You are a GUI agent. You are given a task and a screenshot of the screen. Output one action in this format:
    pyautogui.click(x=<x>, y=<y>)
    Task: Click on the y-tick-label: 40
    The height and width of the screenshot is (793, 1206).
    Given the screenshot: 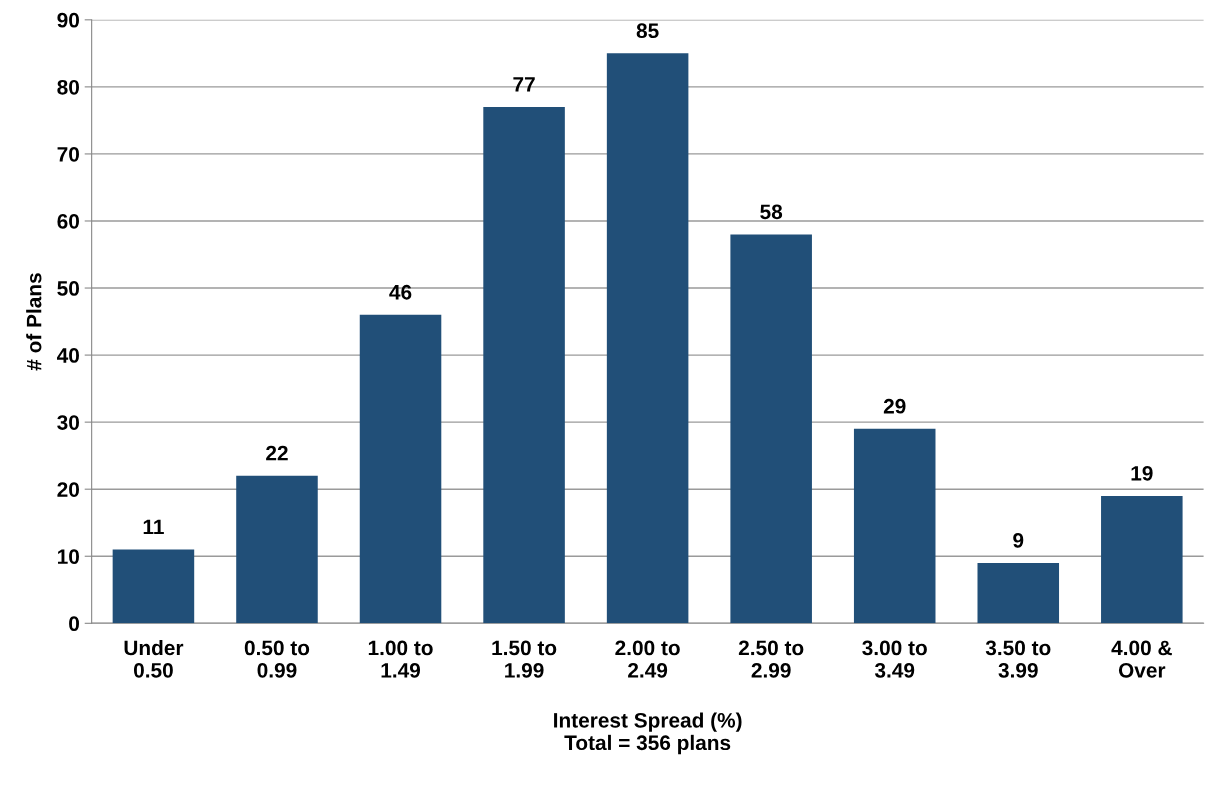 What is the action you would take?
    pyautogui.click(x=68, y=355)
    